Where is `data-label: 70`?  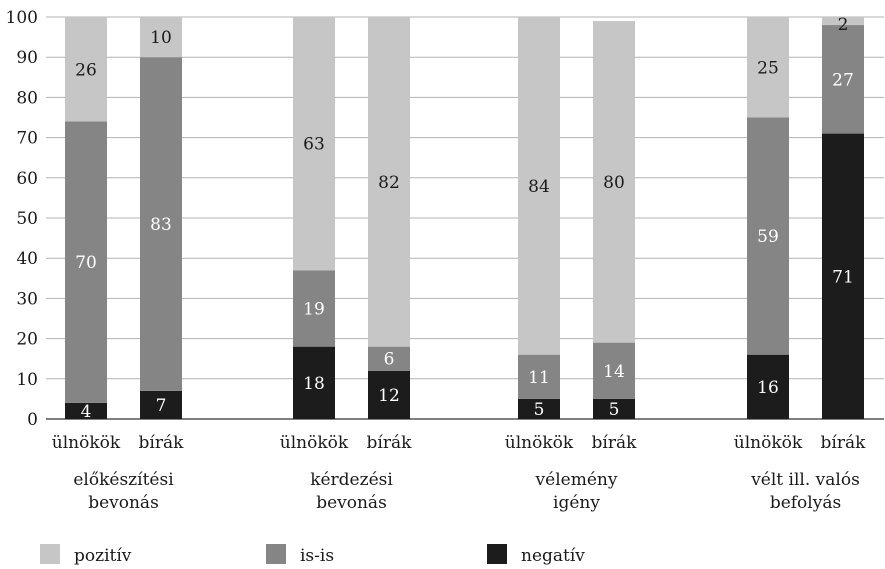 data-label: 70 is located at coordinates (86, 263).